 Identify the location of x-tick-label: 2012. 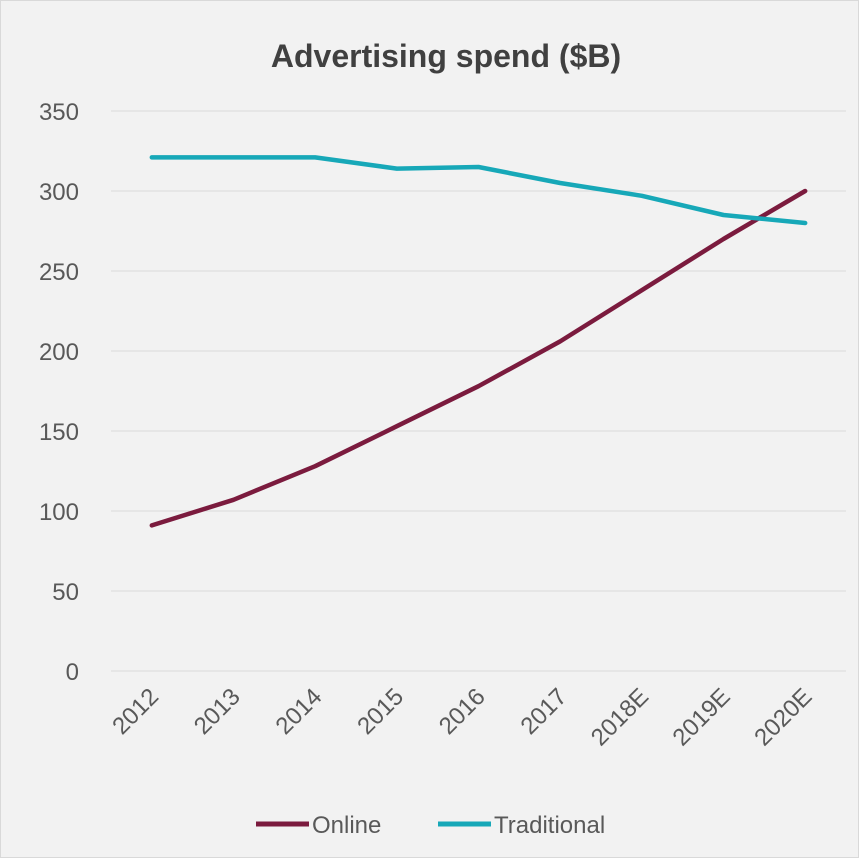
(135, 711).